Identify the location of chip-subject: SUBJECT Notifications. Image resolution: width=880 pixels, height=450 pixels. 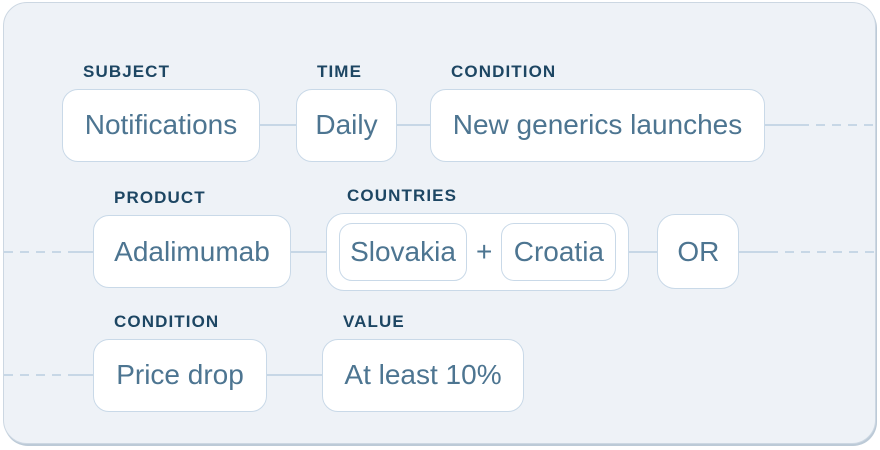
(161, 112).